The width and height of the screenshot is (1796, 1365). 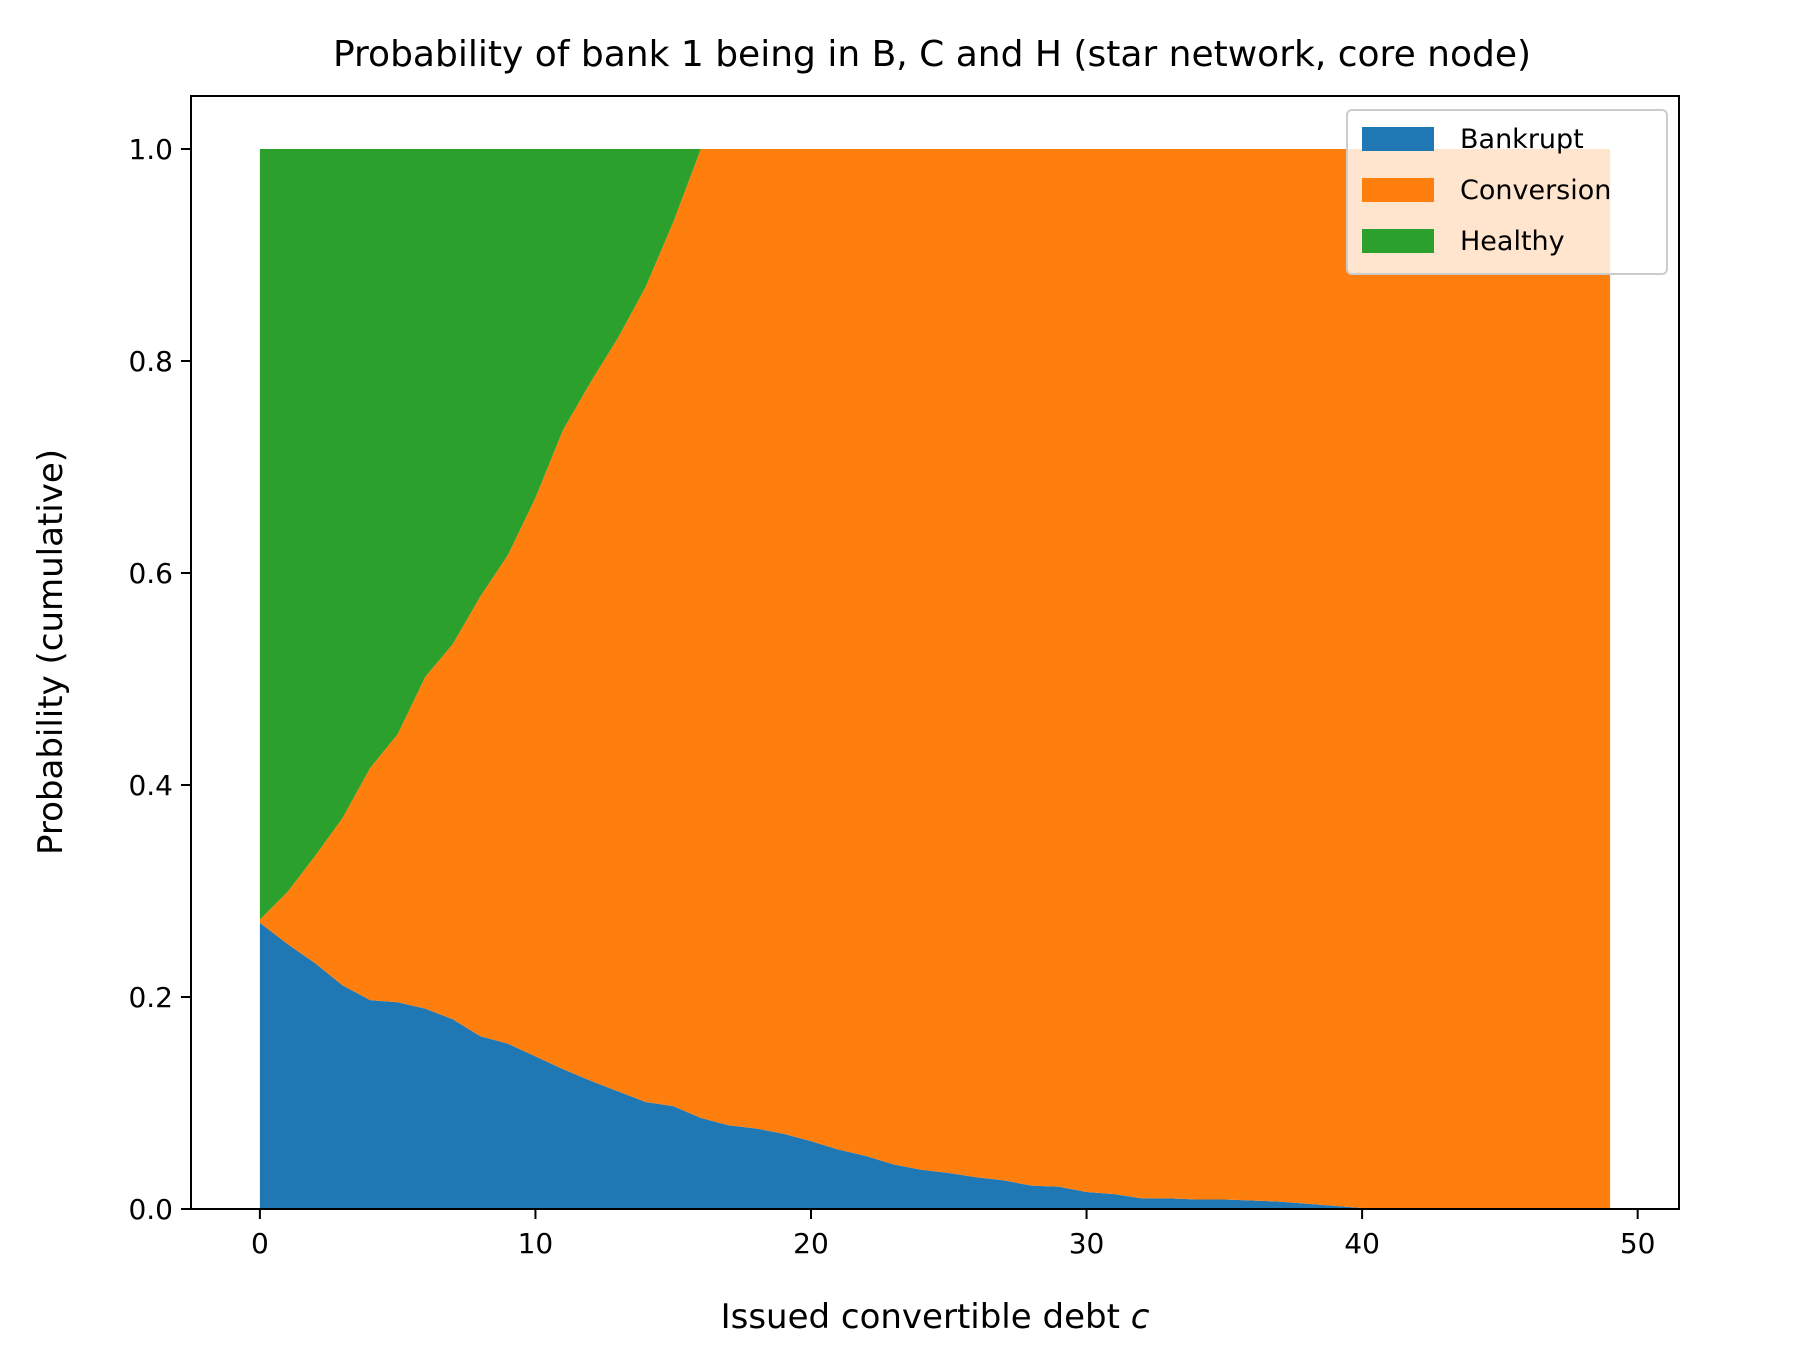 What do you see at coordinates (260, 1243) in the screenshot?
I see `x-tick-label: 0` at bounding box center [260, 1243].